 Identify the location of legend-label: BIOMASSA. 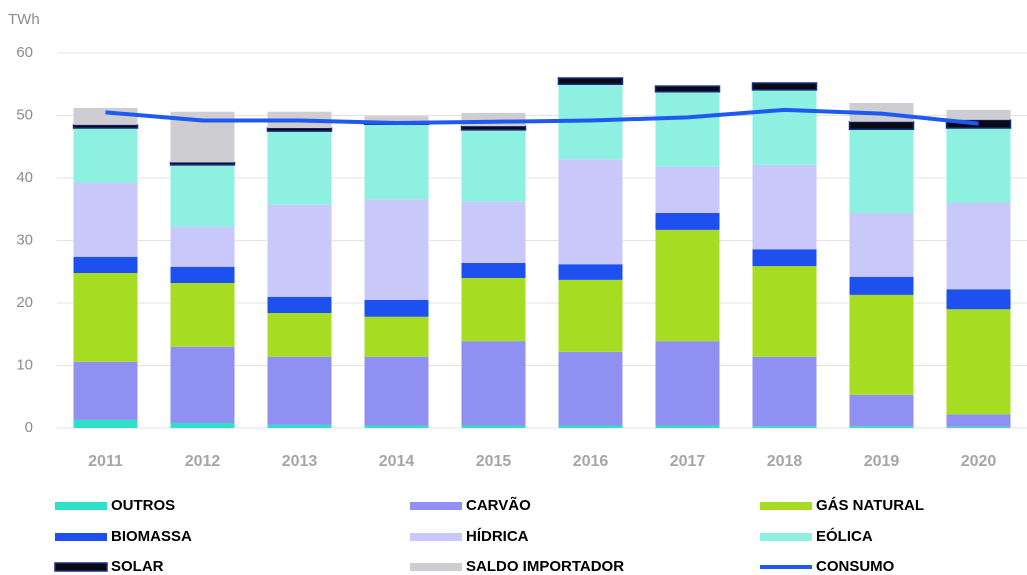
(151, 536).